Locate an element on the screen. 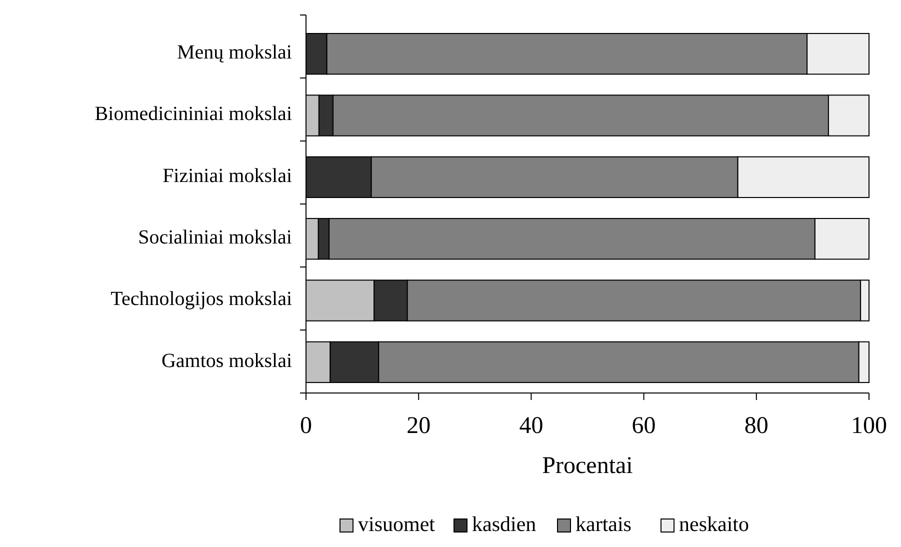  x-tick-label: 20 is located at coordinates (418, 426).